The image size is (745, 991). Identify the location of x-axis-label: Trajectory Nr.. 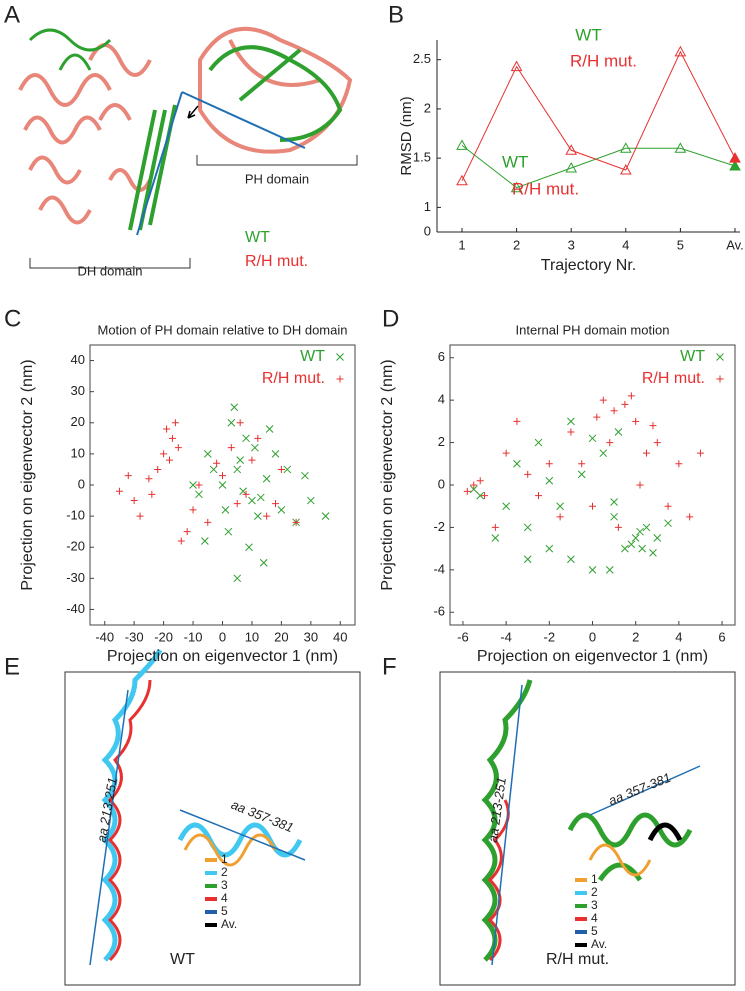
(588, 265).